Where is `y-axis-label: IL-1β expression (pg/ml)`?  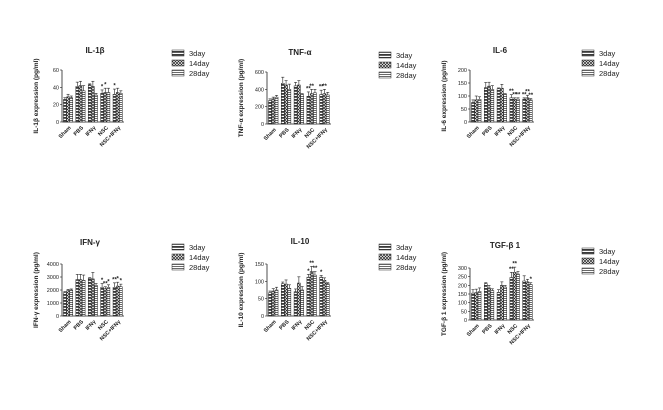
y-axis-label: IL-1β expression (pg/ml) is located at coordinates (36, 95).